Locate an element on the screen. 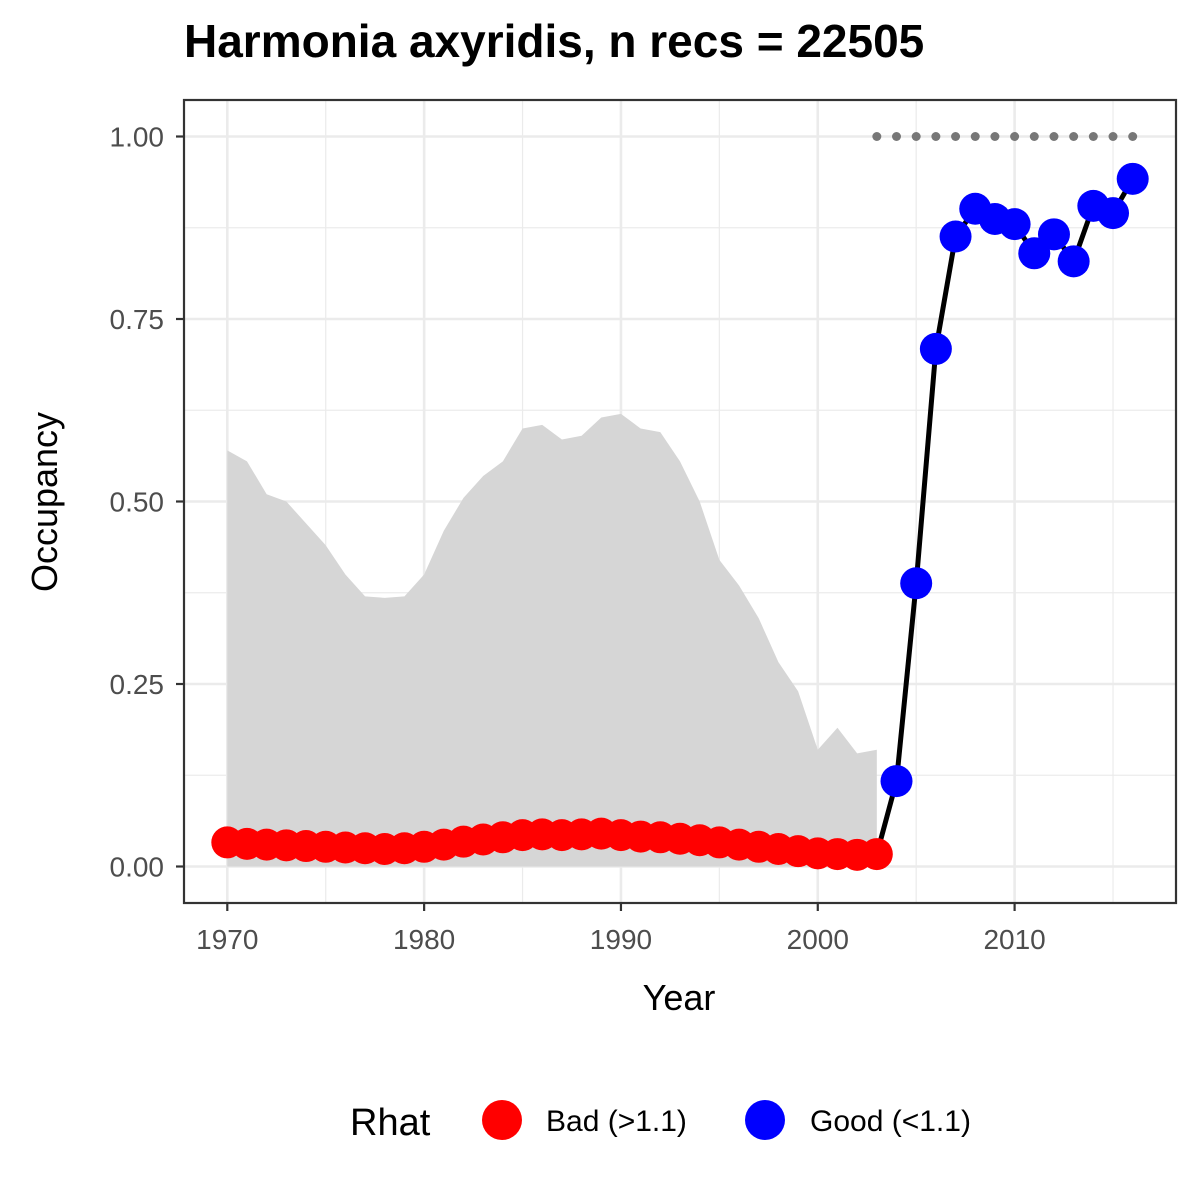  trend-line is located at coordinates (1004, 516).